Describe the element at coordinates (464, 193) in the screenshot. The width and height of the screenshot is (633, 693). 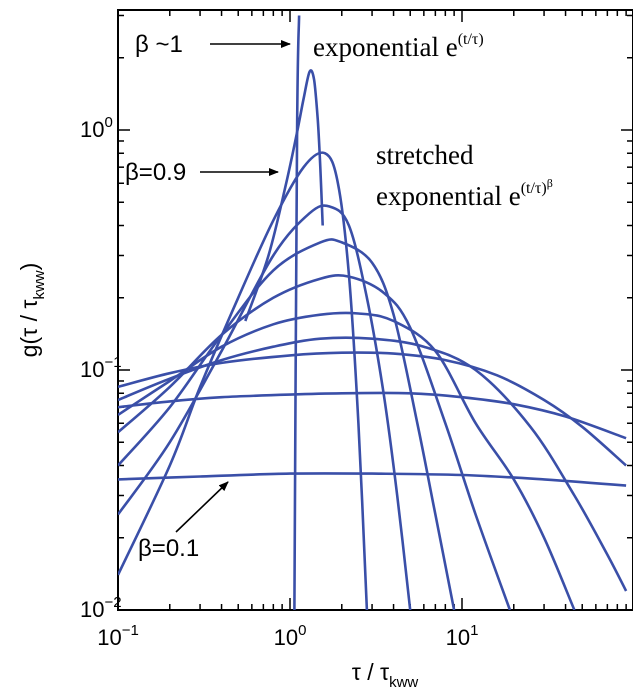
I see `stretched-label-line2: exponential e(t/τ)β` at that location.